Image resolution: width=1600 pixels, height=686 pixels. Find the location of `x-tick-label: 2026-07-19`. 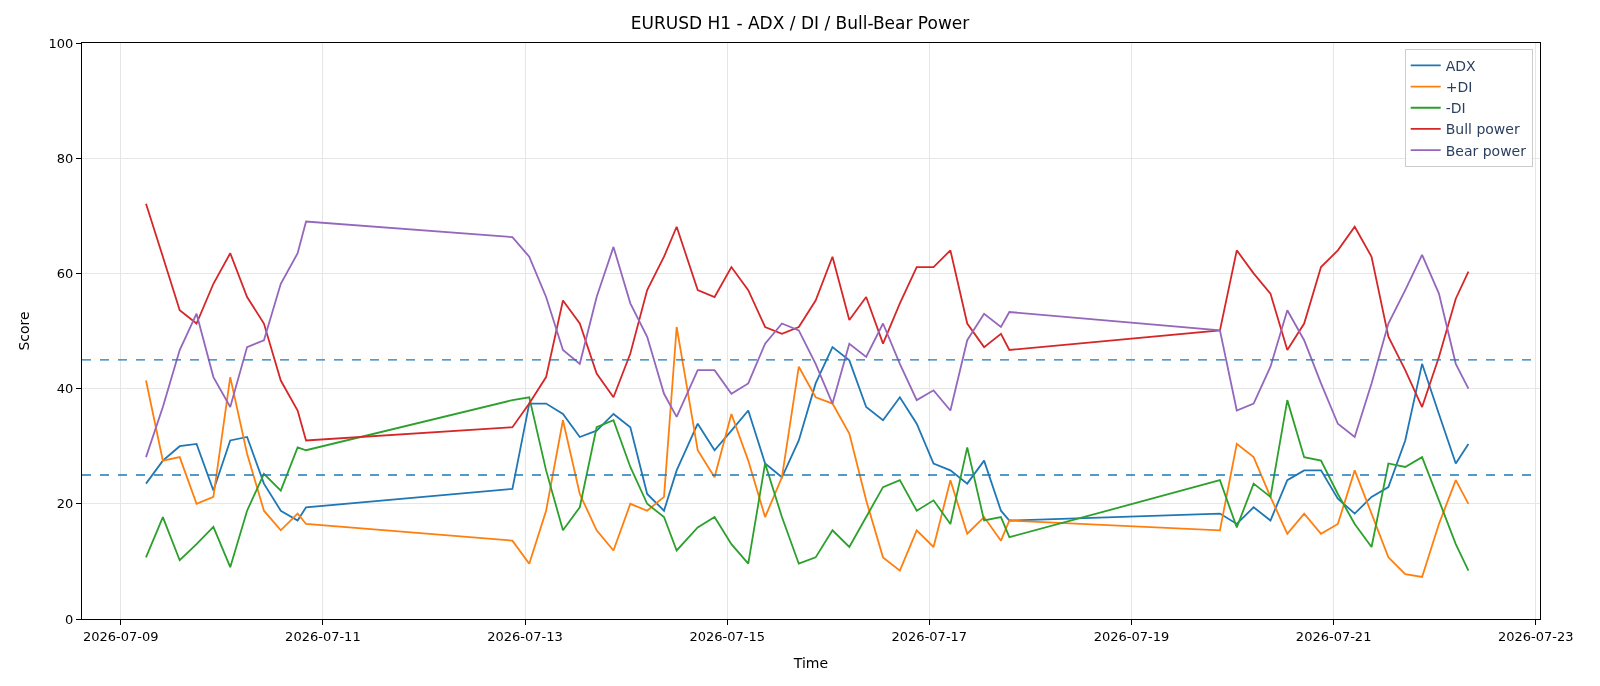

x-tick-label: 2026-07-19 is located at coordinates (1131, 636).